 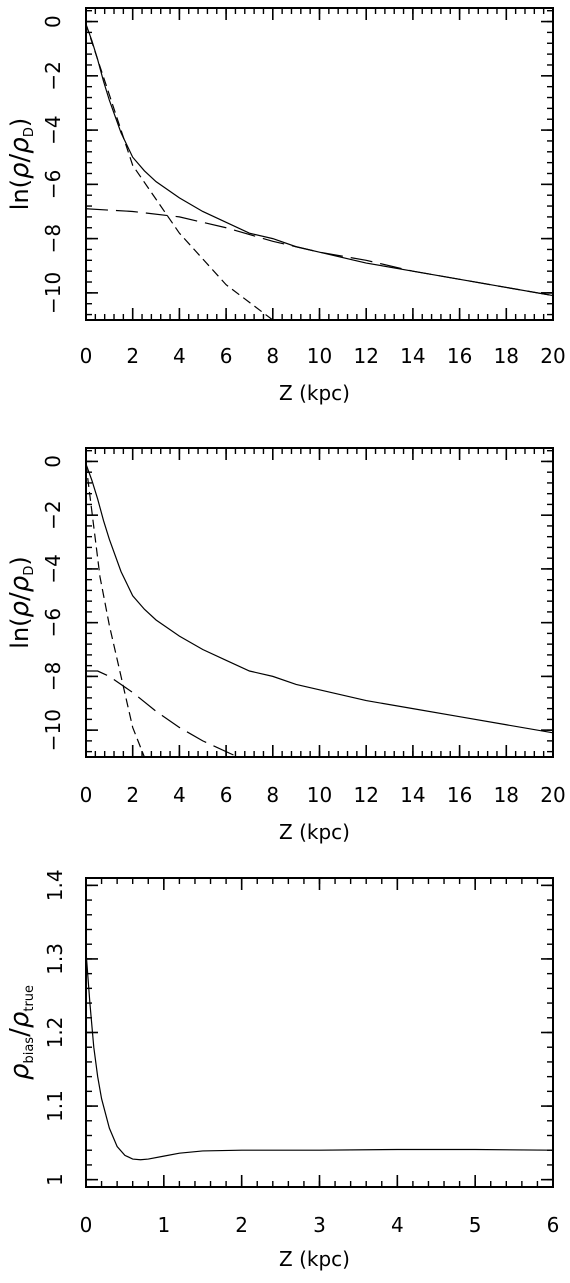 What do you see at coordinates (319, 1056) in the screenshot?
I see `series-line-solid` at bounding box center [319, 1056].